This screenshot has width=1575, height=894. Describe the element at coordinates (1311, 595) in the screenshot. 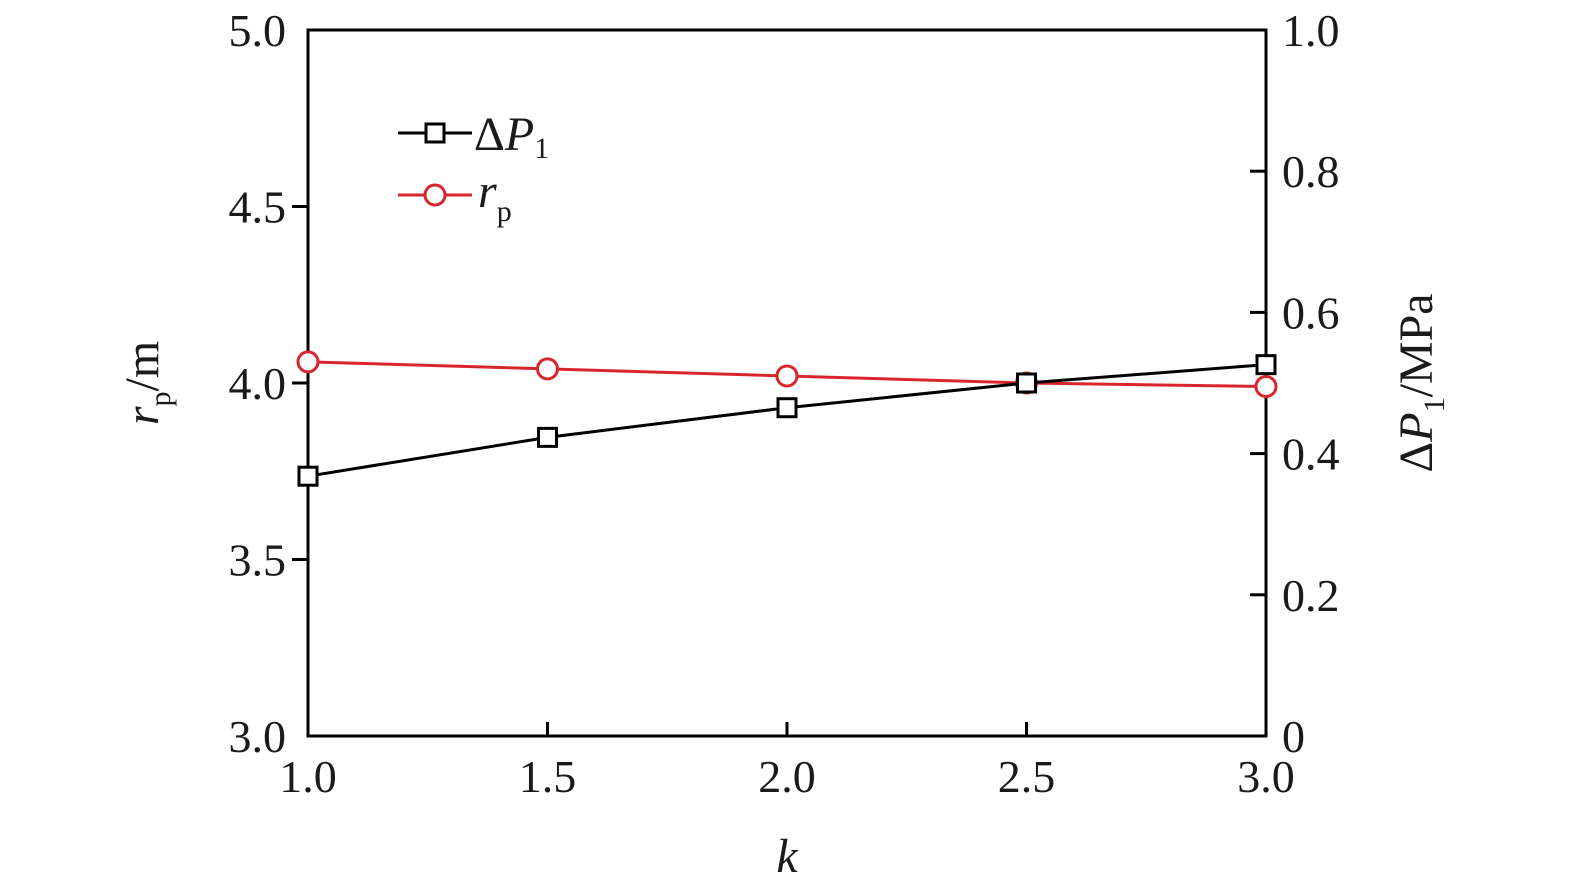

I see `right-y-tick-label: 0.2` at that location.